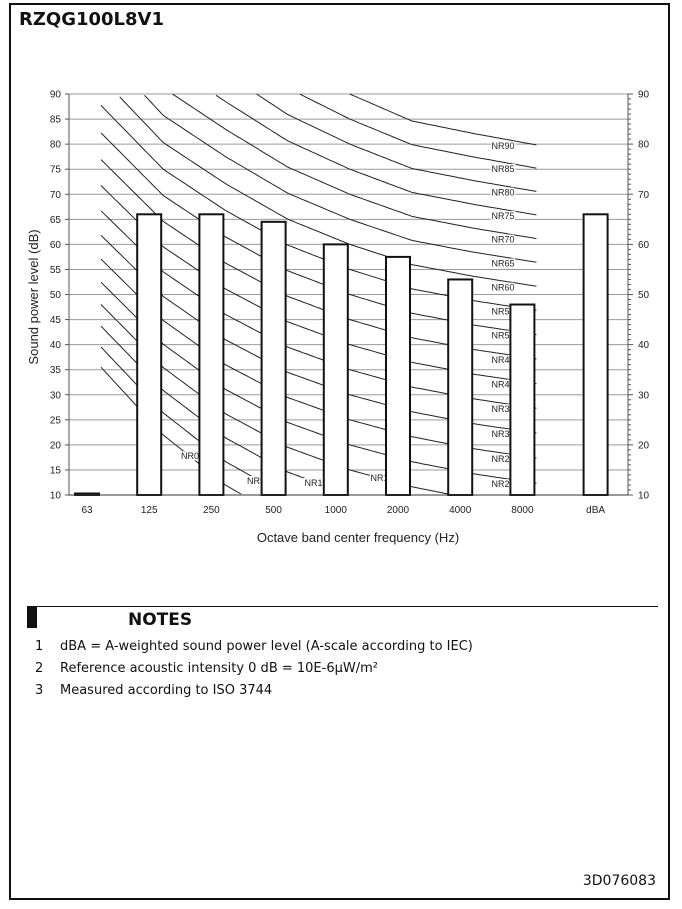 Image resolution: width=682 pixels, height=909 pixels. What do you see at coordinates (502, 216) in the screenshot?
I see `nr-curve-label: NR75` at bounding box center [502, 216].